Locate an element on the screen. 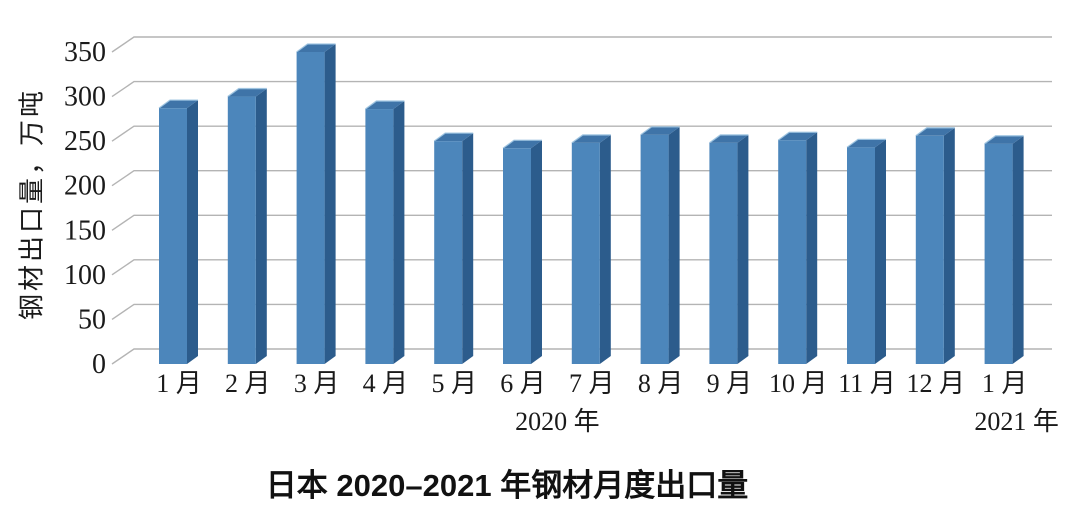  y-tick-label: 200 is located at coordinates (85, 186).